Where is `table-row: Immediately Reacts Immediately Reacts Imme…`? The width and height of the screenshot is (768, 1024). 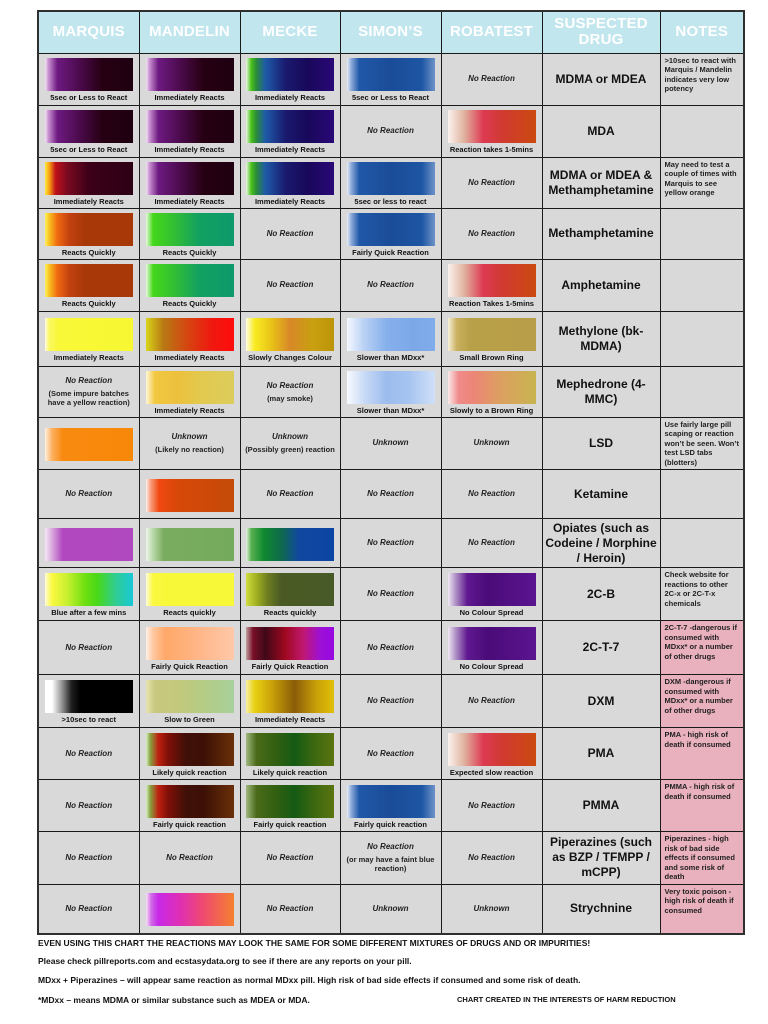
table-row: Immediately Reacts Immediately Reacts Imme… is located at coordinates (391, 182).